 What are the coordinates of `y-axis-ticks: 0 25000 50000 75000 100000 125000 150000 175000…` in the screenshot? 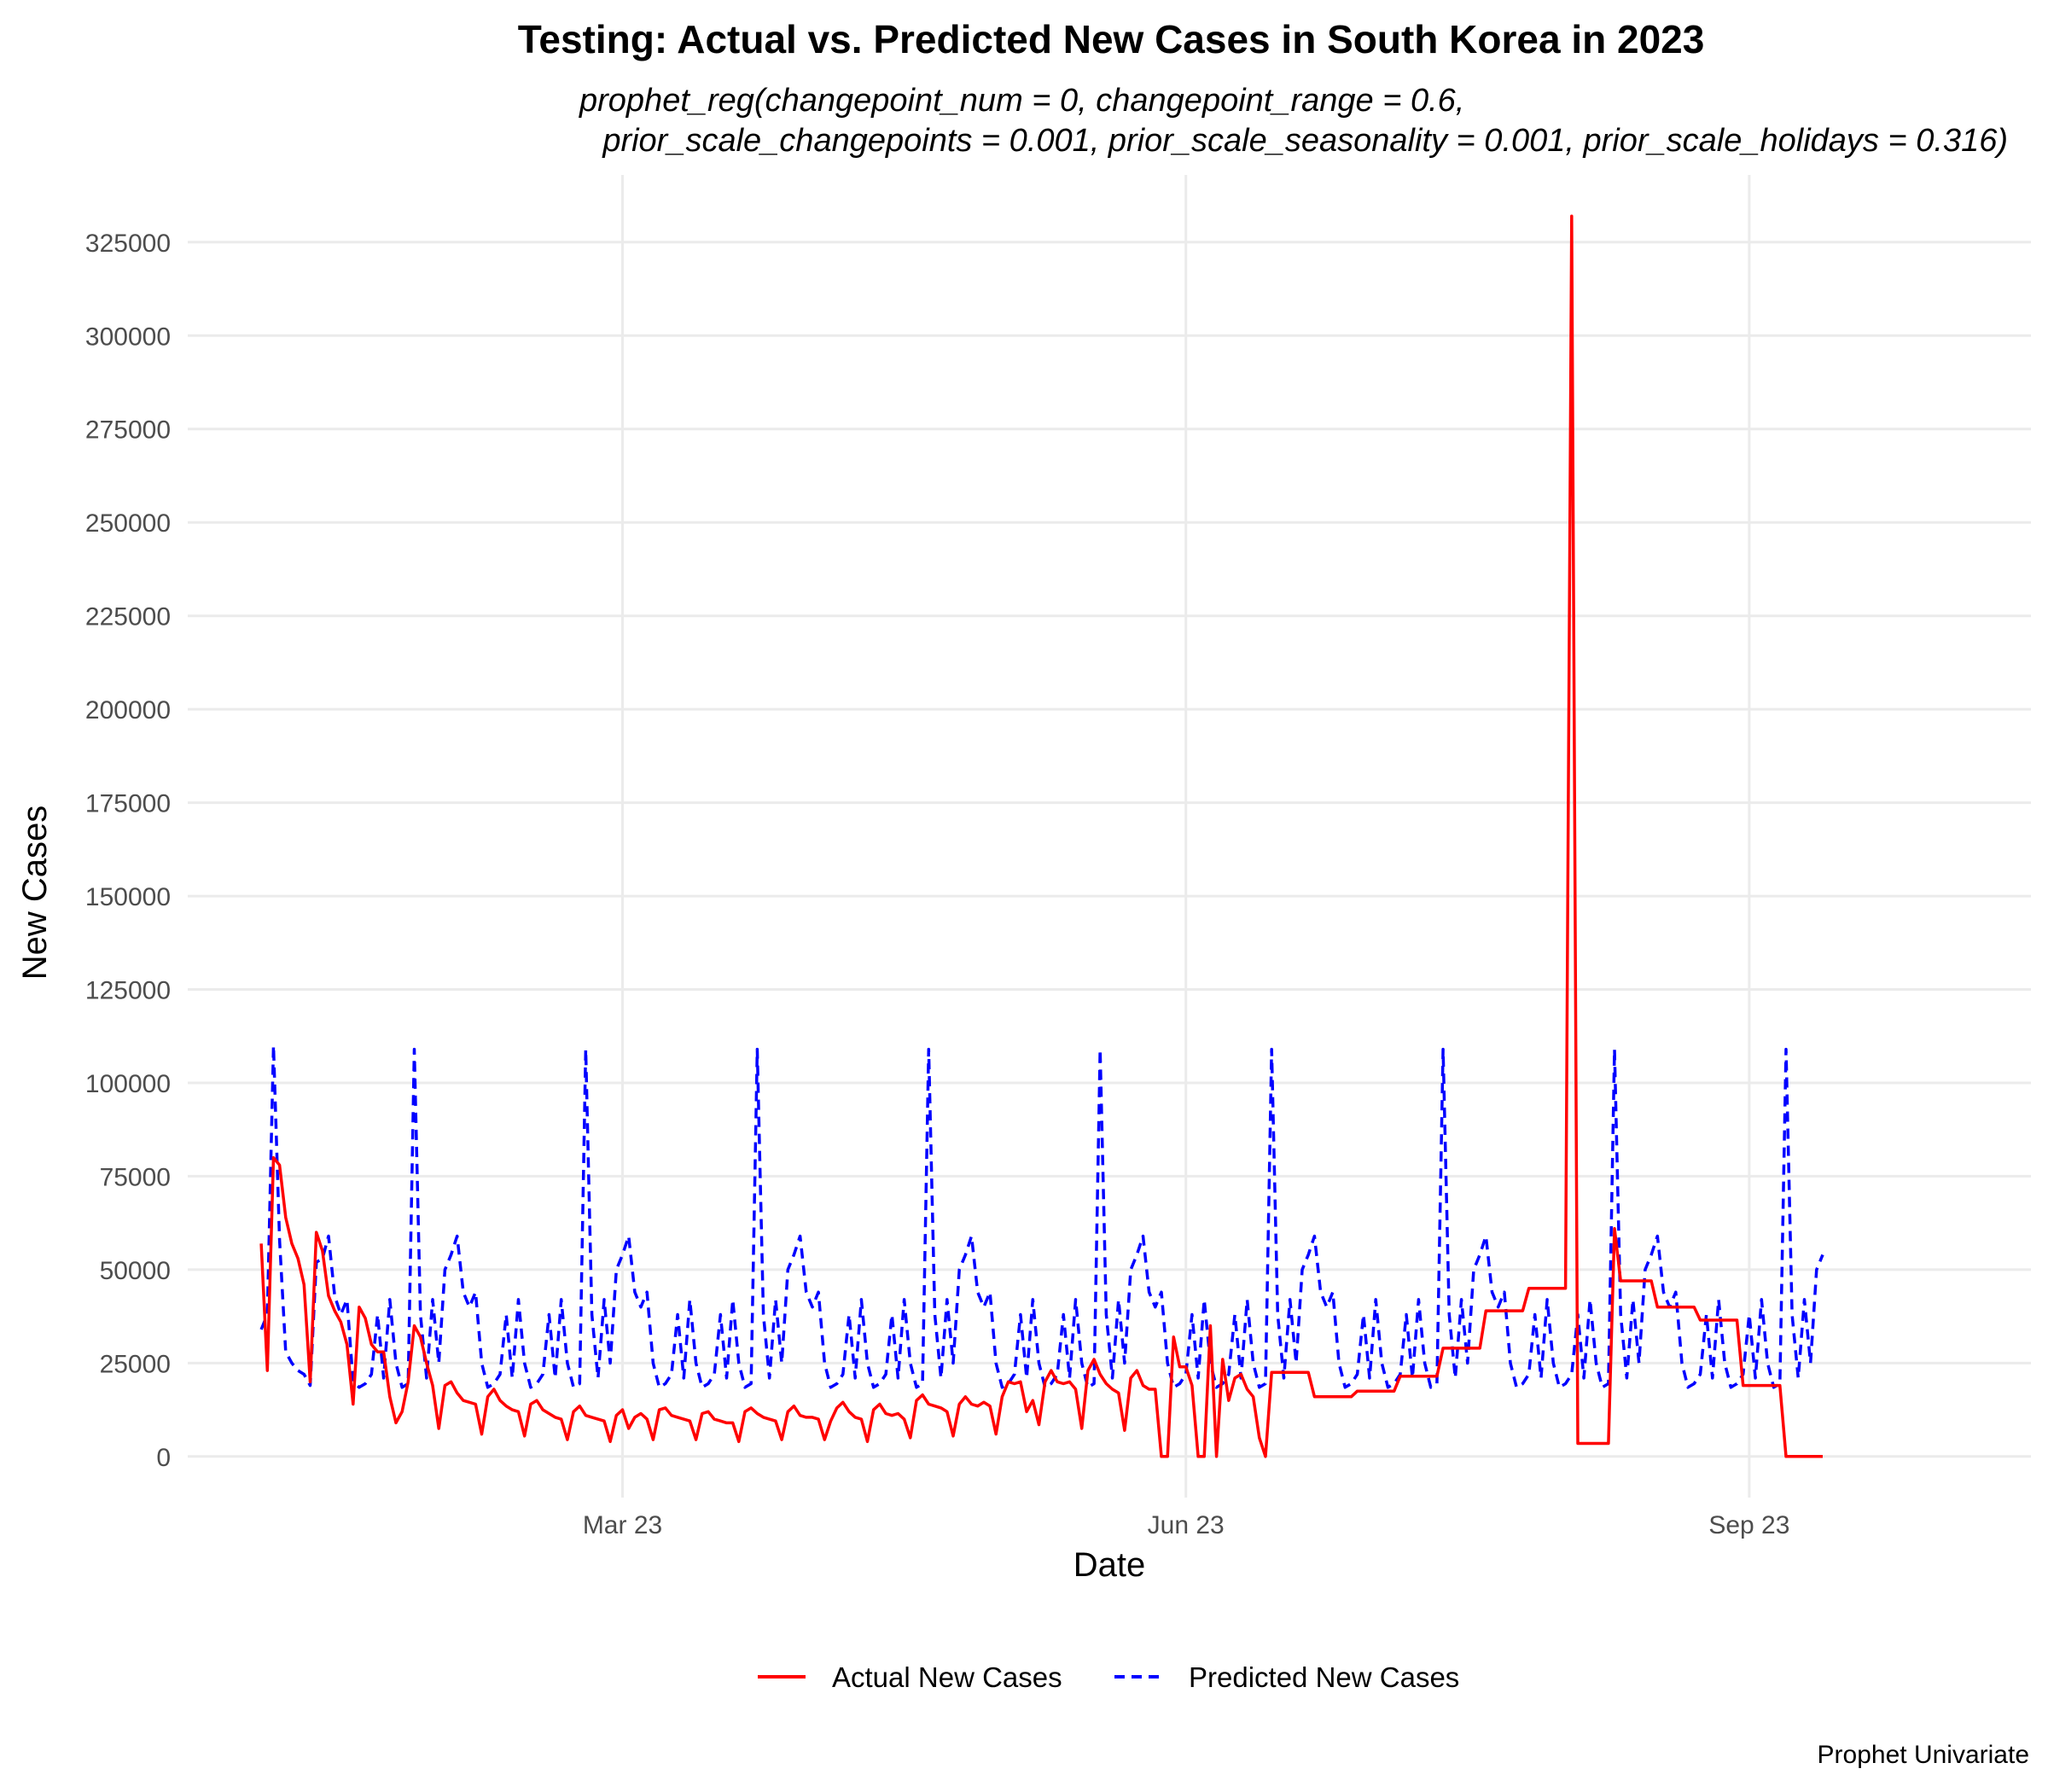 It's located at (128, 851).